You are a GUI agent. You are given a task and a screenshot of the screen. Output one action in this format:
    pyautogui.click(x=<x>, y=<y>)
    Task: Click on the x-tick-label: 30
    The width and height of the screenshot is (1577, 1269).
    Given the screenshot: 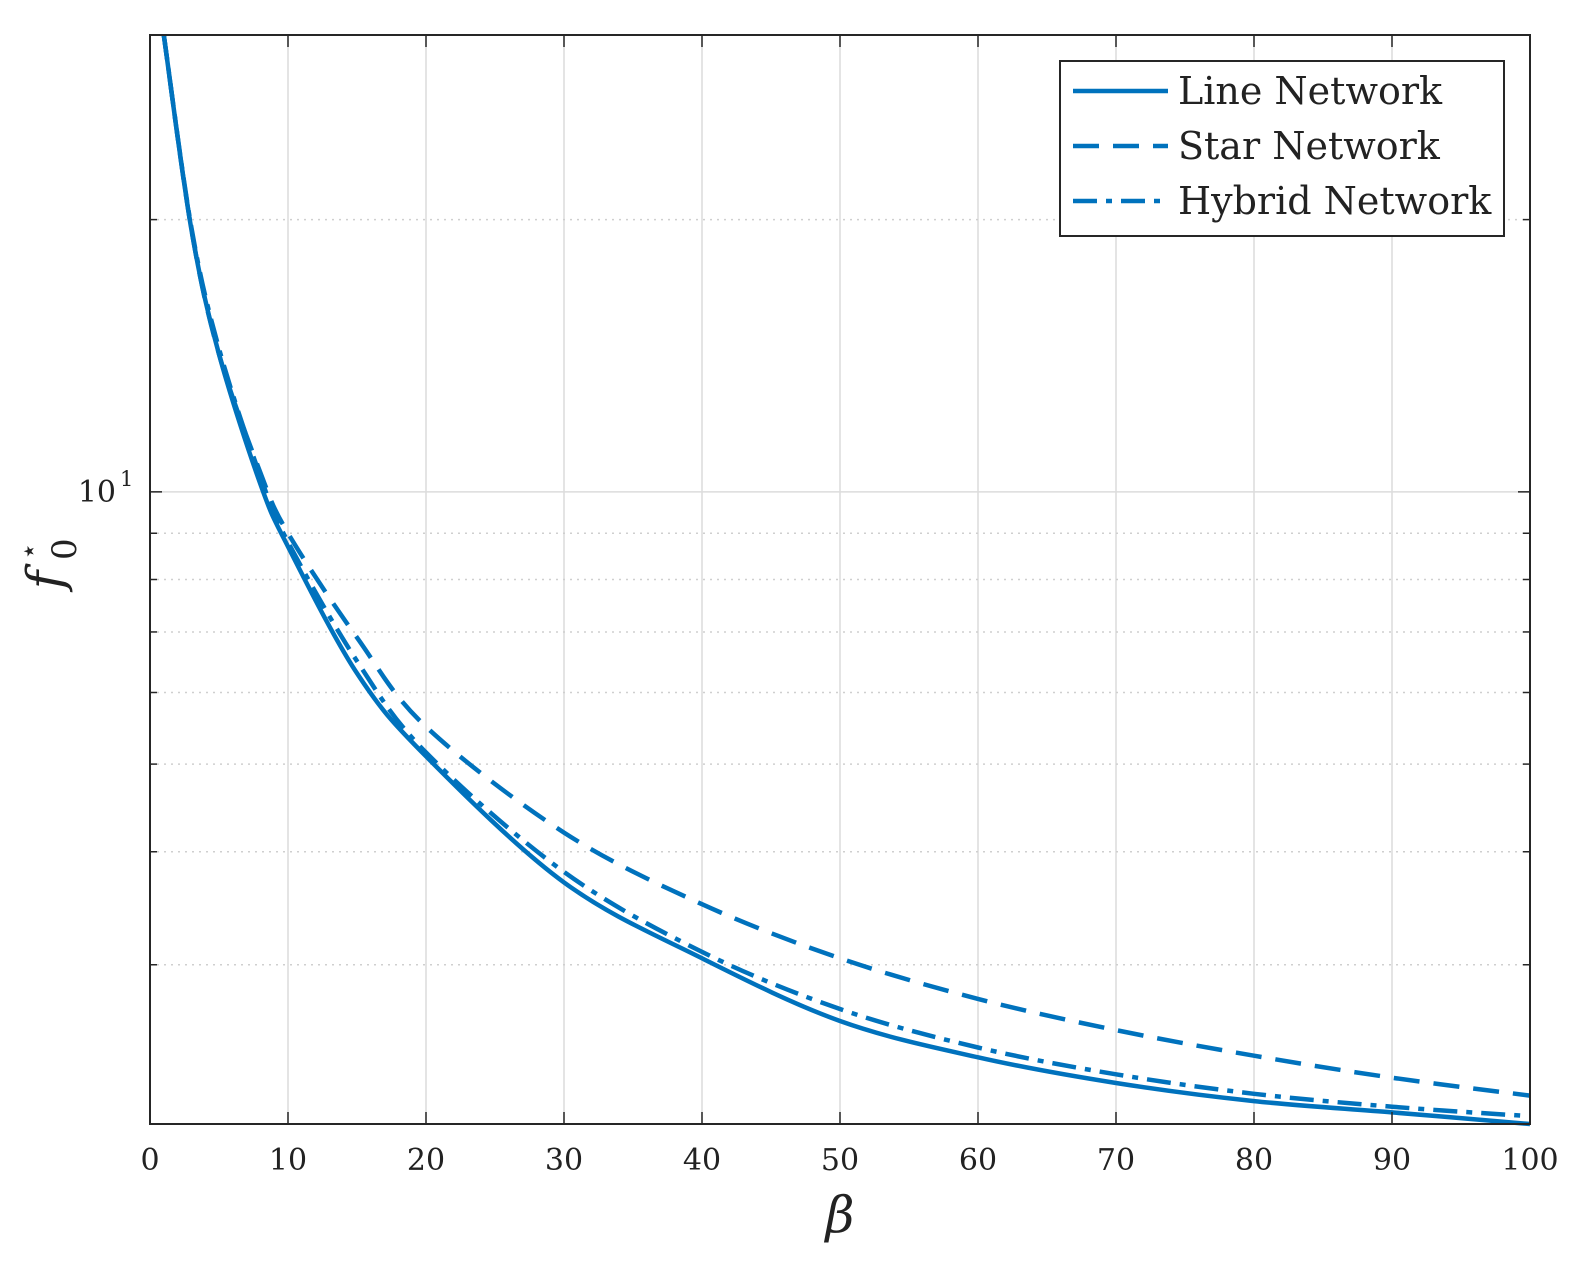 What is the action you would take?
    pyautogui.click(x=564, y=1160)
    